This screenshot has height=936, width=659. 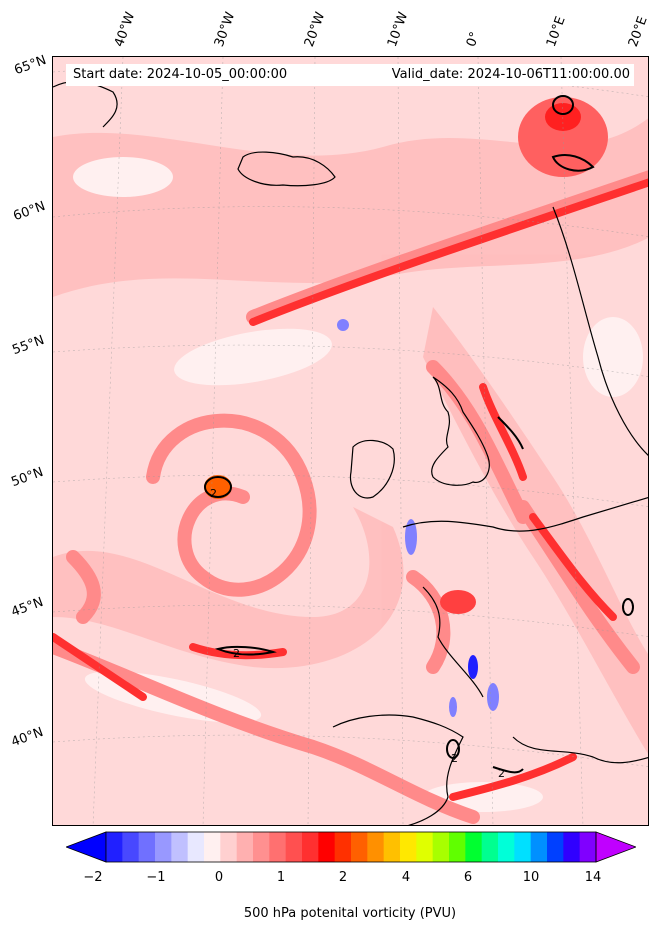 What do you see at coordinates (398, 769) in the screenshot?
I see `iberia-coast` at bounding box center [398, 769].